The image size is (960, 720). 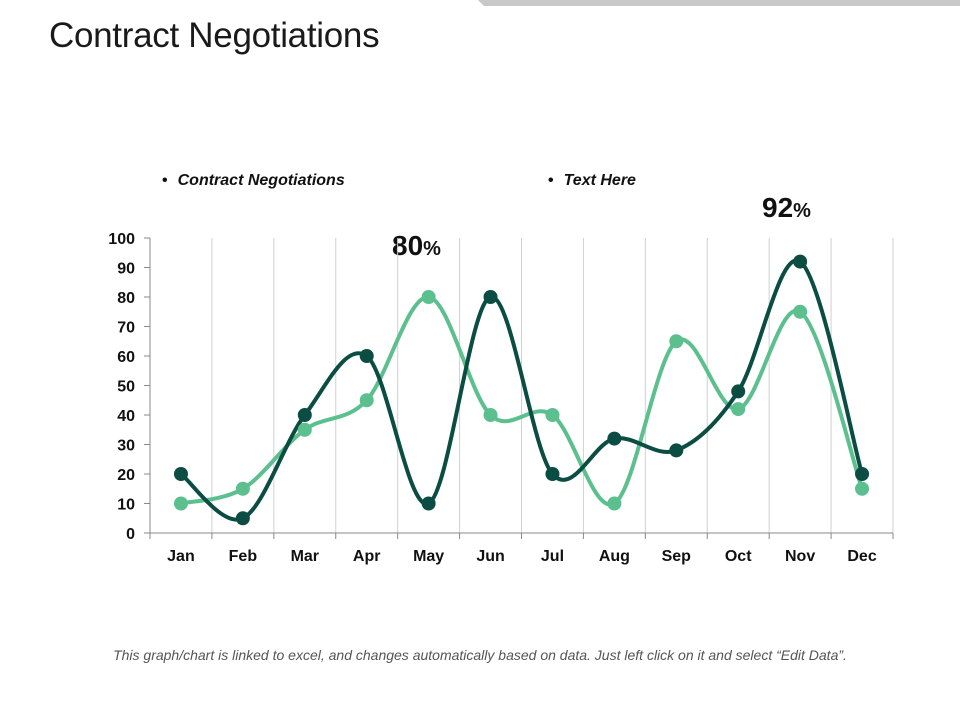 What do you see at coordinates (778, 207) in the screenshot?
I see `callout-value: 92` at bounding box center [778, 207].